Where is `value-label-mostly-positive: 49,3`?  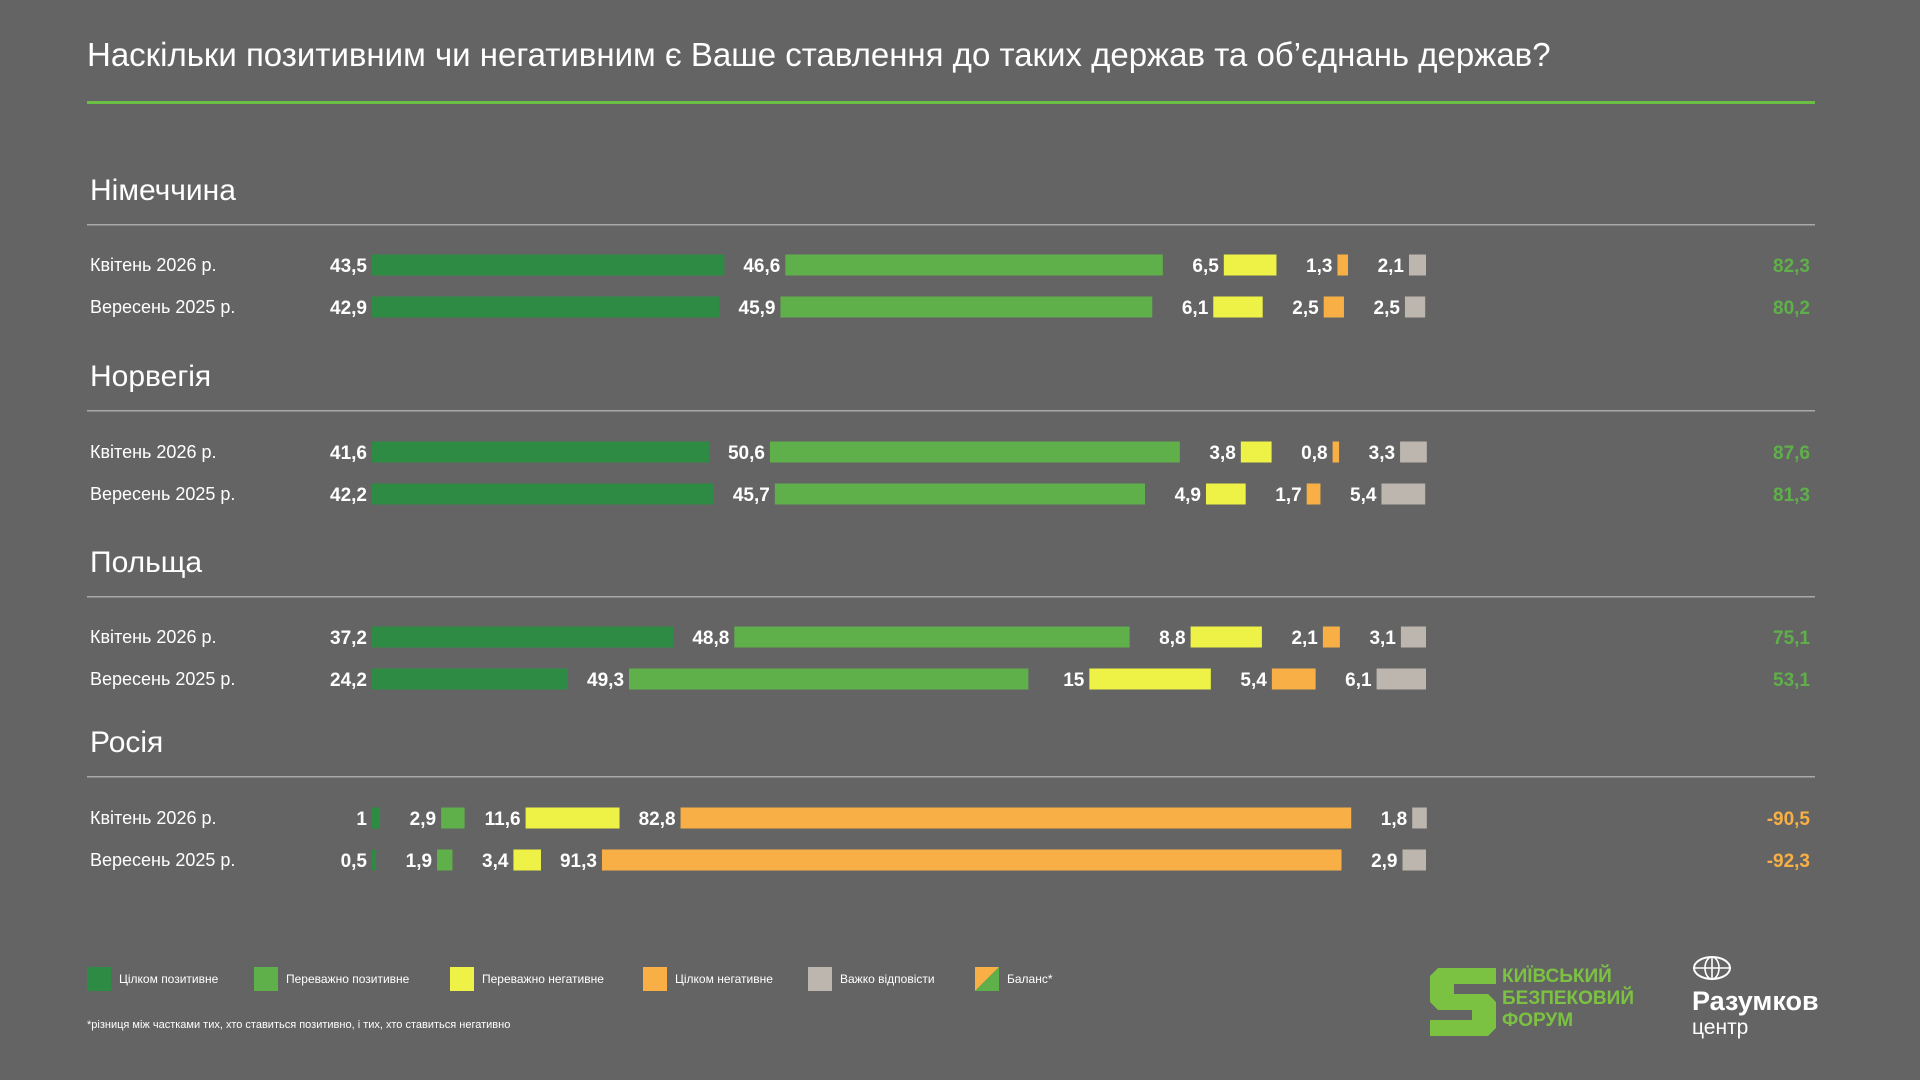 value-label-mostly-positive: 49,3 is located at coordinates (605, 680).